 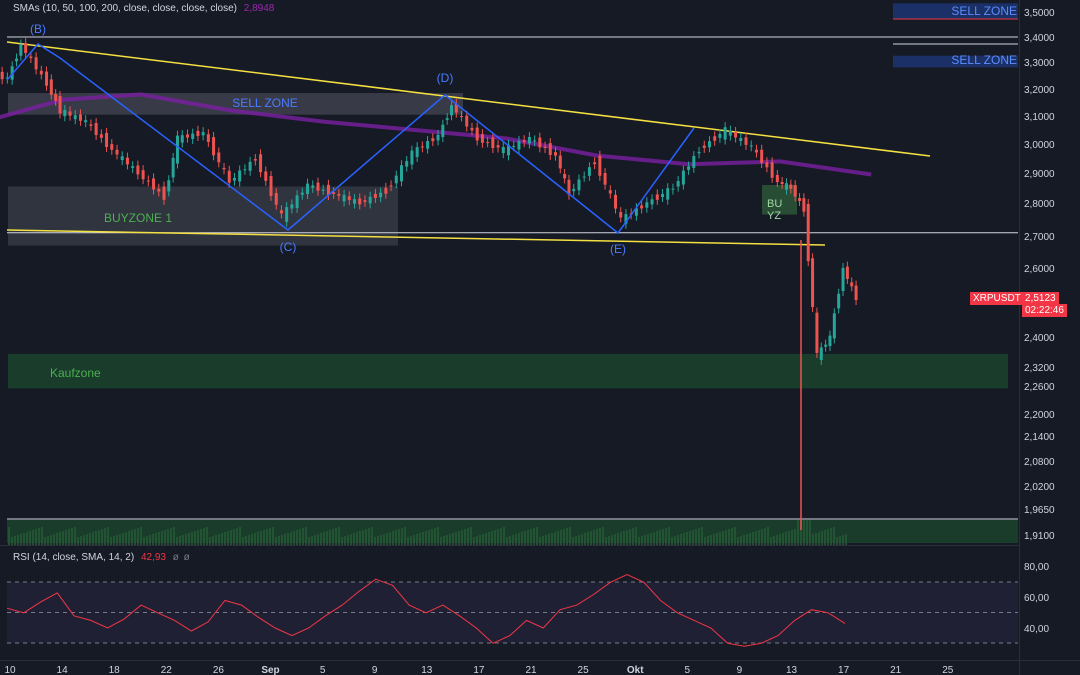 What do you see at coordinates (1039, 13) in the screenshot?
I see `price-axis-tick: 3,5000` at bounding box center [1039, 13].